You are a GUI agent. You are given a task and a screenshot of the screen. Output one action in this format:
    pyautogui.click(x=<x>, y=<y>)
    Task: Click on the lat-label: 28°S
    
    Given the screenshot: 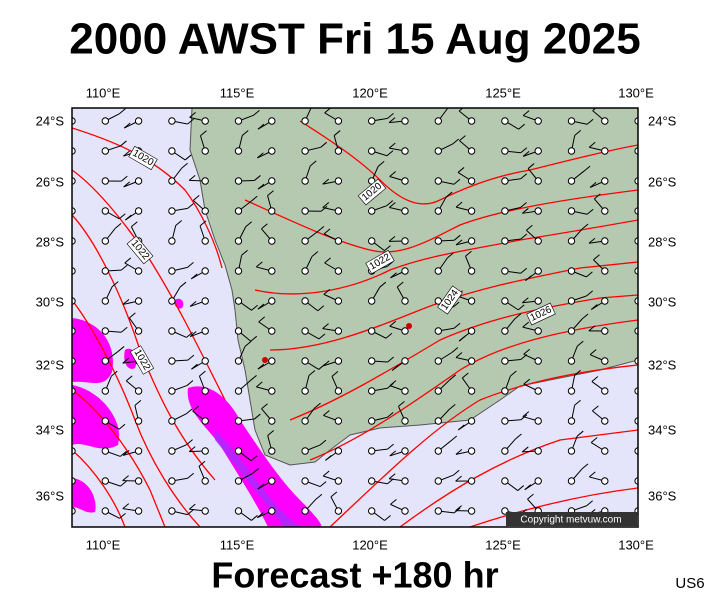 What is the action you would take?
    pyautogui.click(x=662, y=241)
    